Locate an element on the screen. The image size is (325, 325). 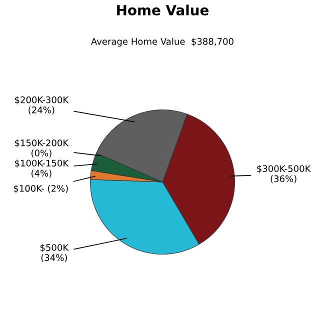
chart-subtitle: Average Home Value $388,700 is located at coordinates (162, 42).